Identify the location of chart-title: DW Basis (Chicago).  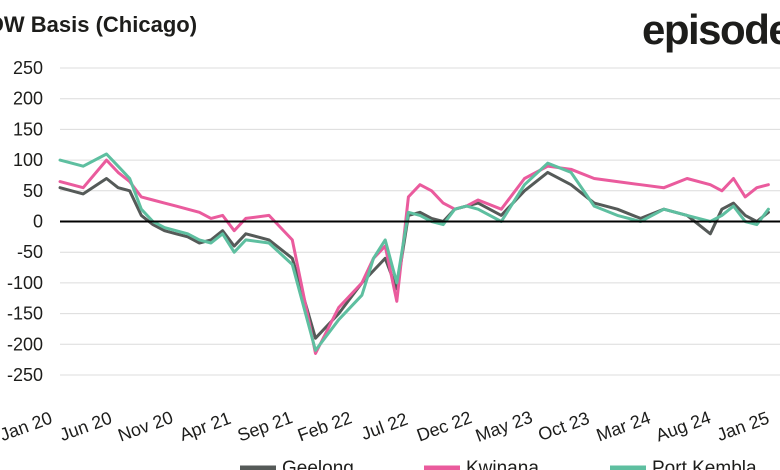
(99, 24).